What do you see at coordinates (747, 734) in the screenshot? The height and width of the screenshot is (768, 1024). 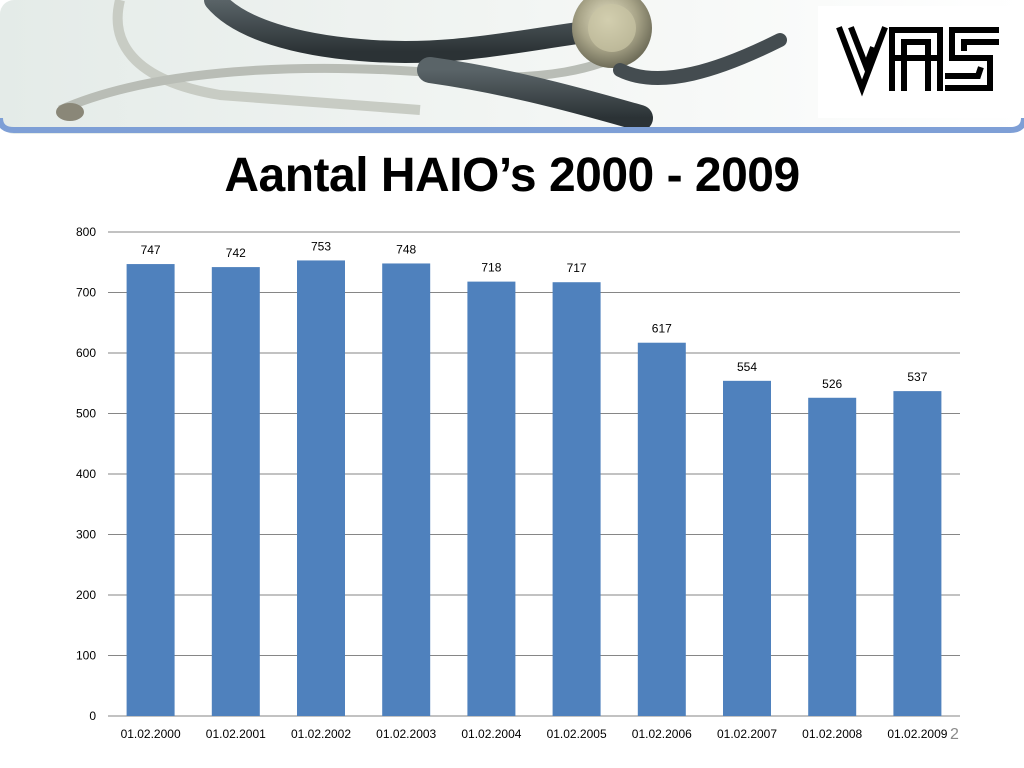 I see `x-tick-label: 01.02.2007` at bounding box center [747, 734].